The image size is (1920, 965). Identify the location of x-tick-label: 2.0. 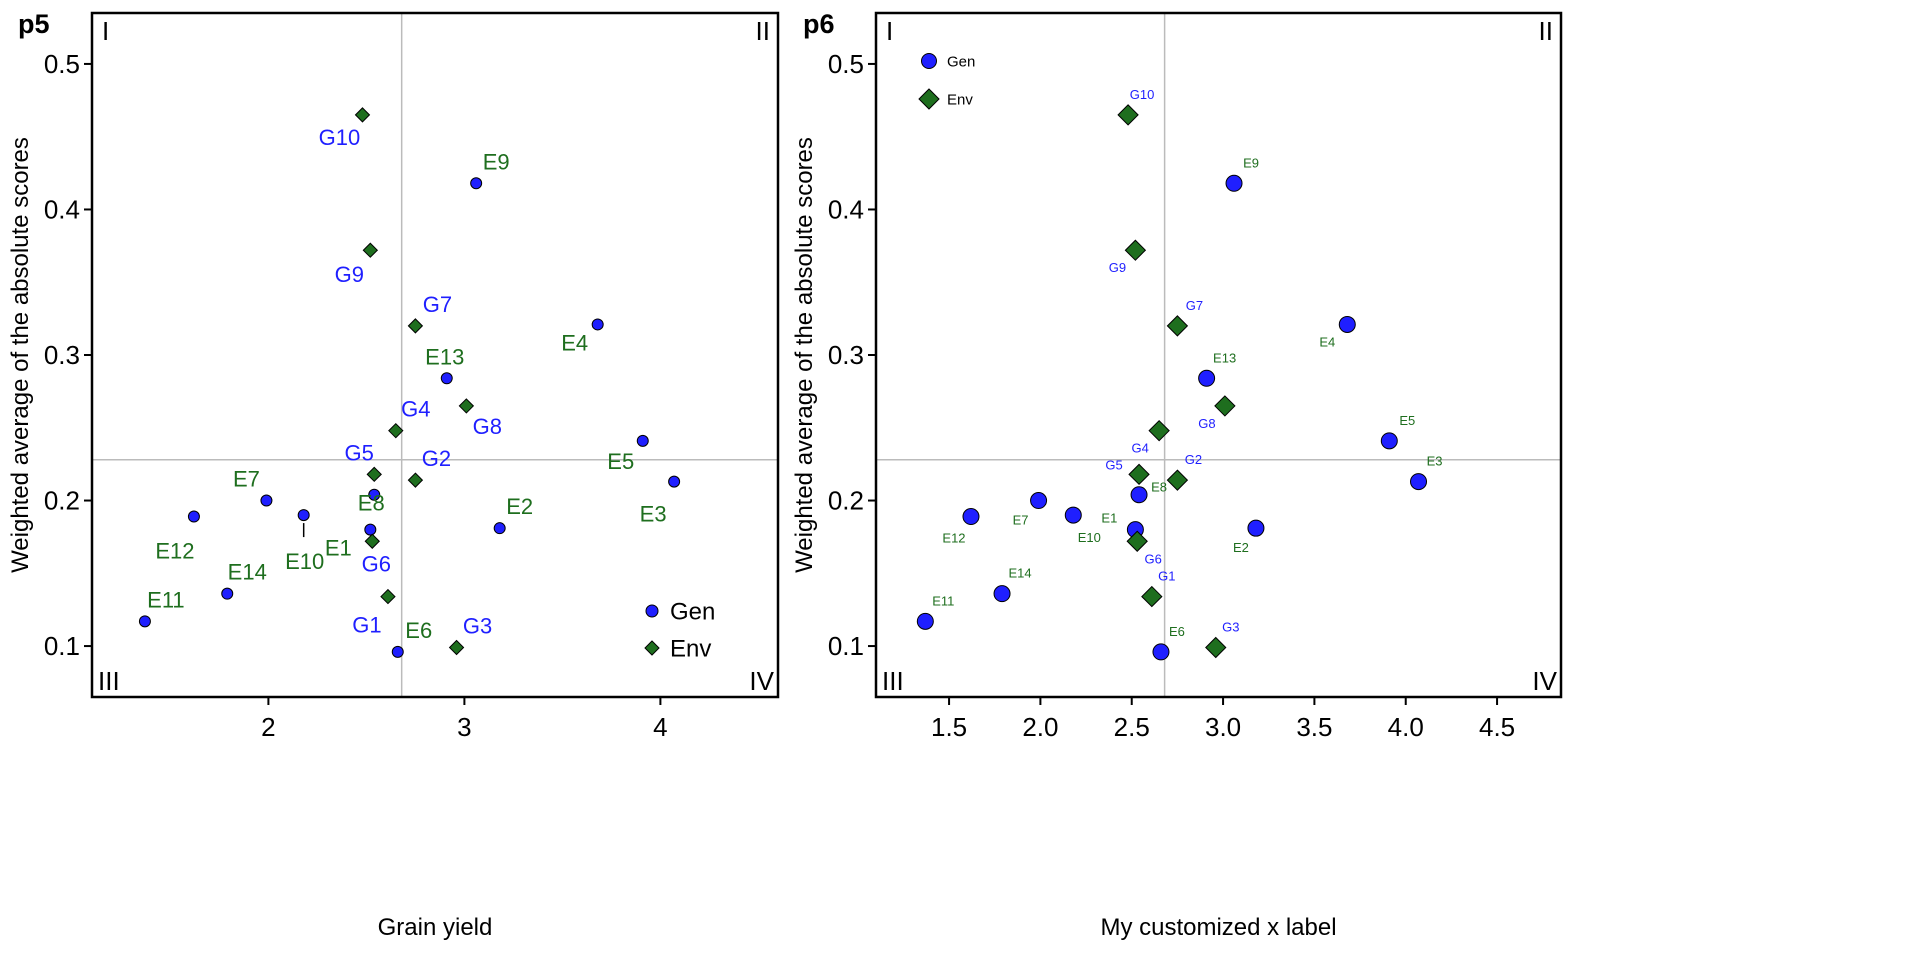
(1040, 727).